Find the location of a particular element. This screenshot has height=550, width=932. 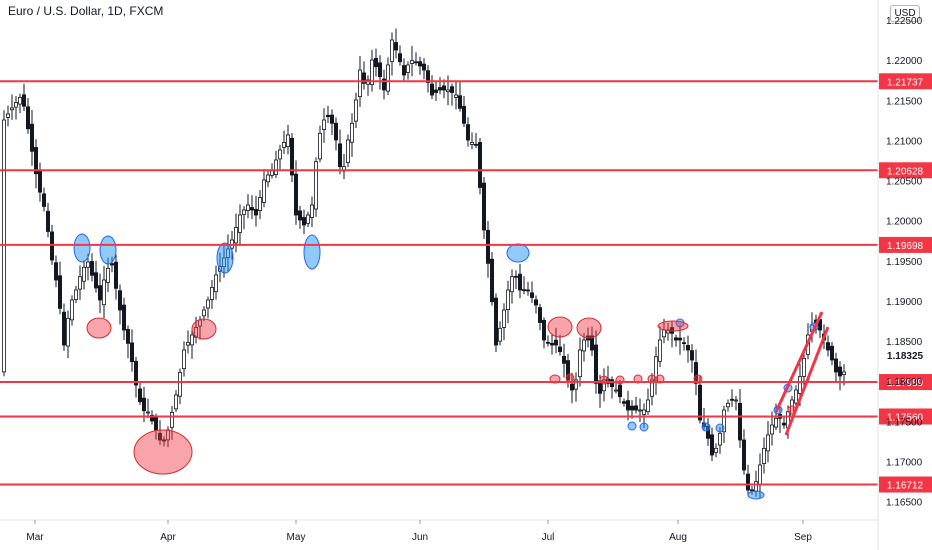

level-price-badge is located at coordinates (905, 170).